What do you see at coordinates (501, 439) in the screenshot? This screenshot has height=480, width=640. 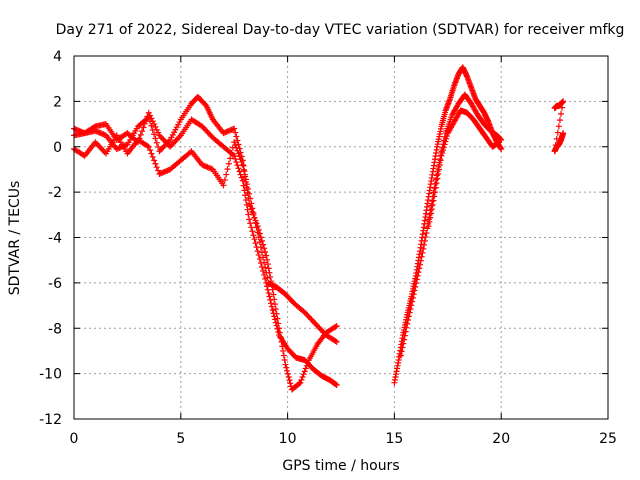 I see `x-tick-label: 20` at bounding box center [501, 439].